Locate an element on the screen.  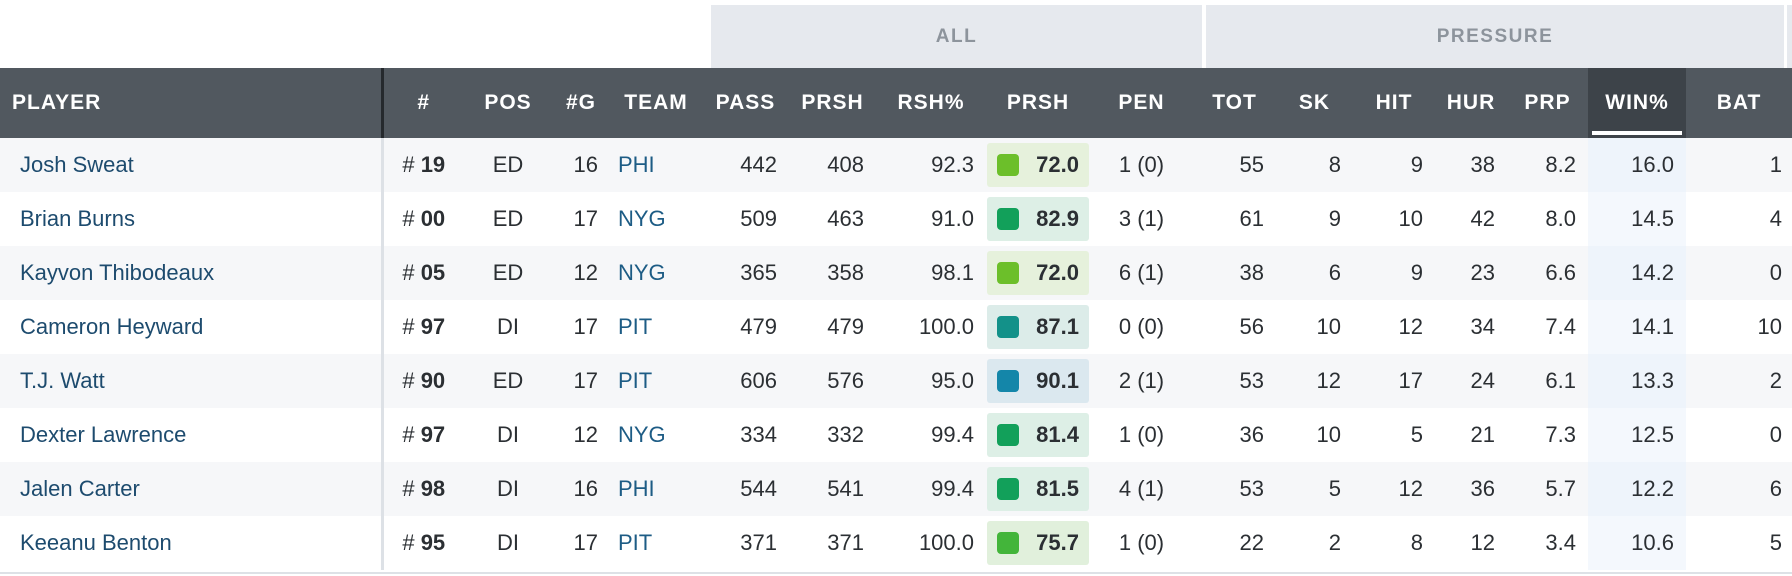
pass-rush-grade-cell: 81.5 is located at coordinates (1038, 489).